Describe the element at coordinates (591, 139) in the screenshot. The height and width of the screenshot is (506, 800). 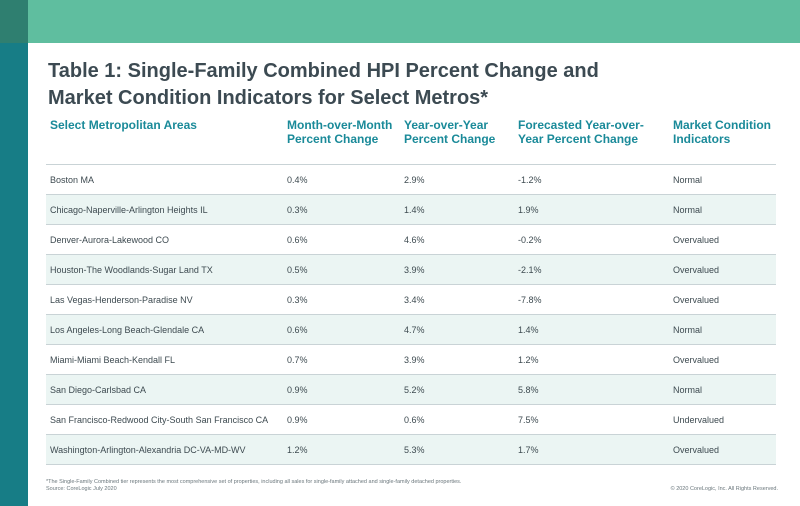
I see `column-header: Forecasted Year-over-Year Percent Change` at that location.